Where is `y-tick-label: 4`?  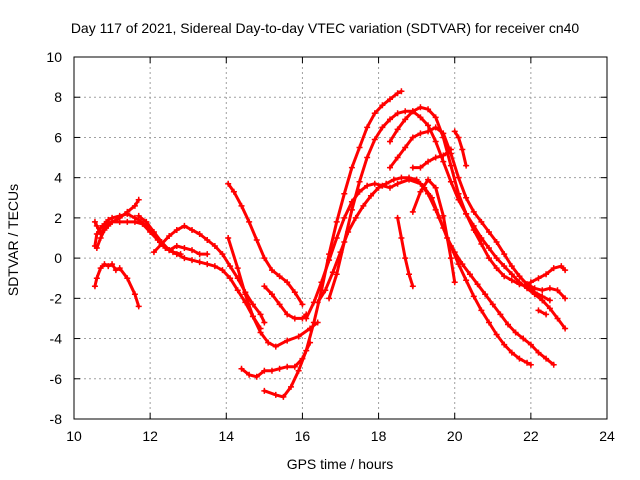 y-tick-label: 4 is located at coordinates (58, 178).